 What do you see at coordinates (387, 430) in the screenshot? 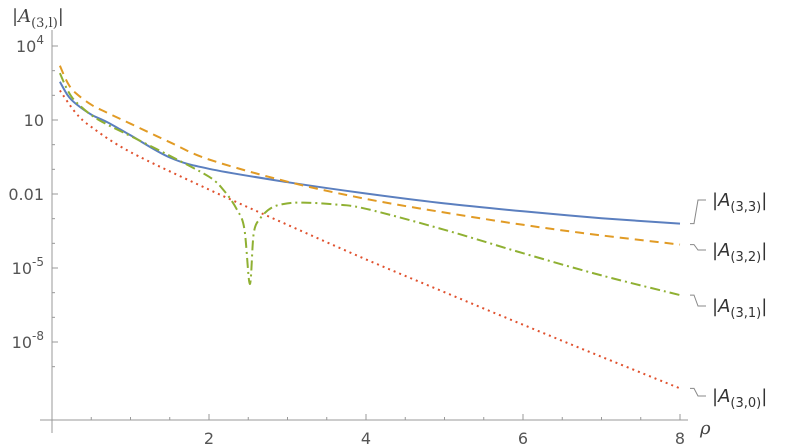
I see `x-ticks: 2 4 6 8` at bounding box center [387, 430].